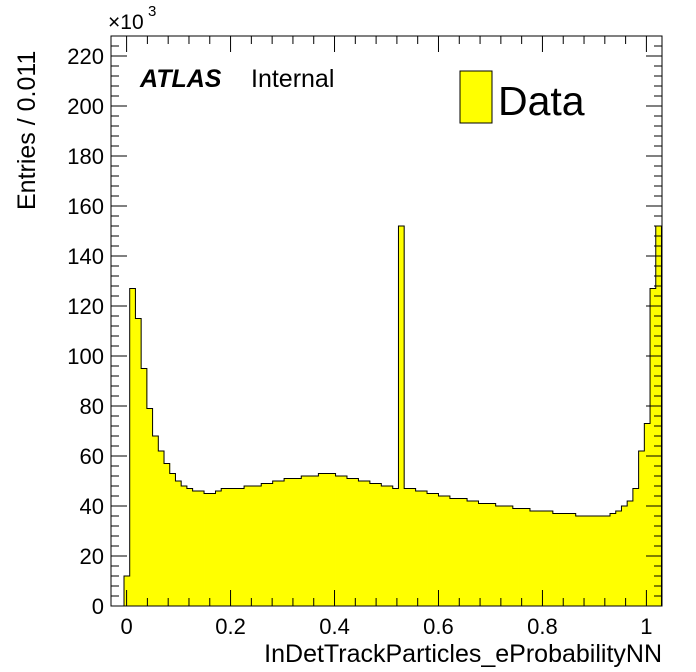 This screenshot has width=696, height=672. Describe the element at coordinates (126, 626) in the screenshot. I see `x-tick-label: 0` at that location.